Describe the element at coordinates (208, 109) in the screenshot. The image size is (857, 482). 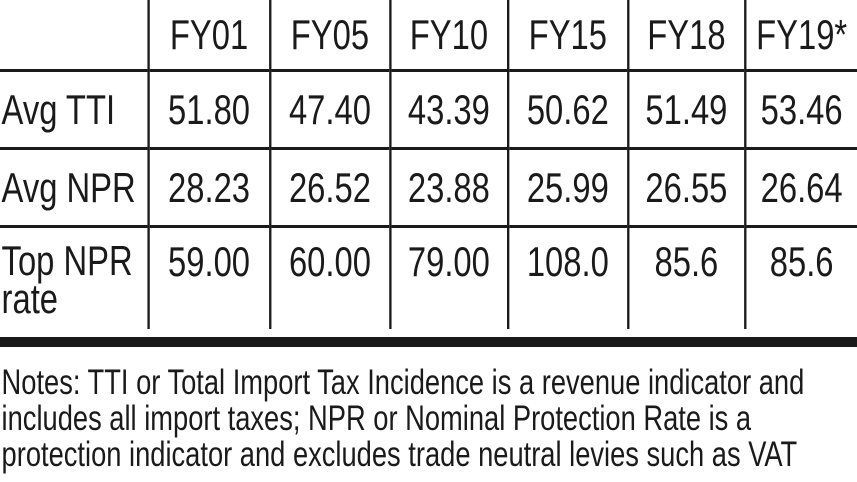
I see `cell: 51.80` at that location.